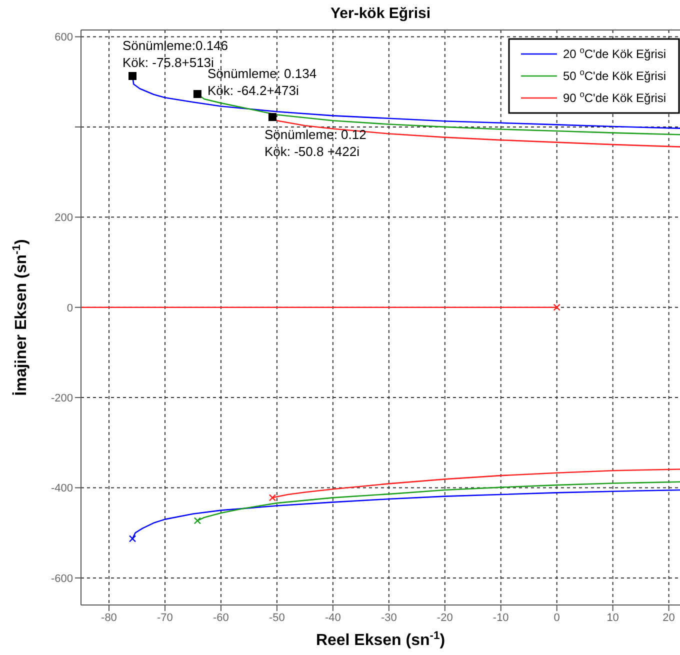 This screenshot has width=680, height=655. I want to click on x-tick-label: 20, so click(668, 618).